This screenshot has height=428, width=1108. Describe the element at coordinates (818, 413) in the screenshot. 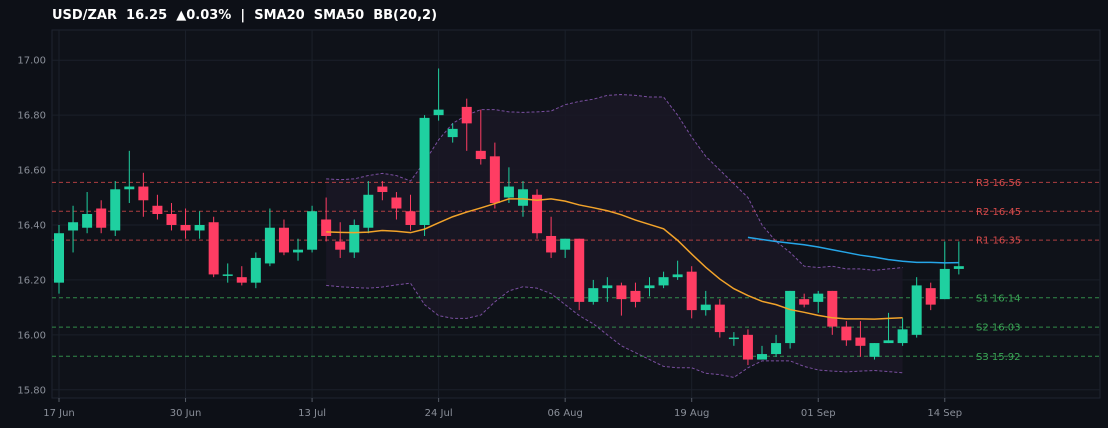

I see `x-tick-label: 01 Sep` at that location.